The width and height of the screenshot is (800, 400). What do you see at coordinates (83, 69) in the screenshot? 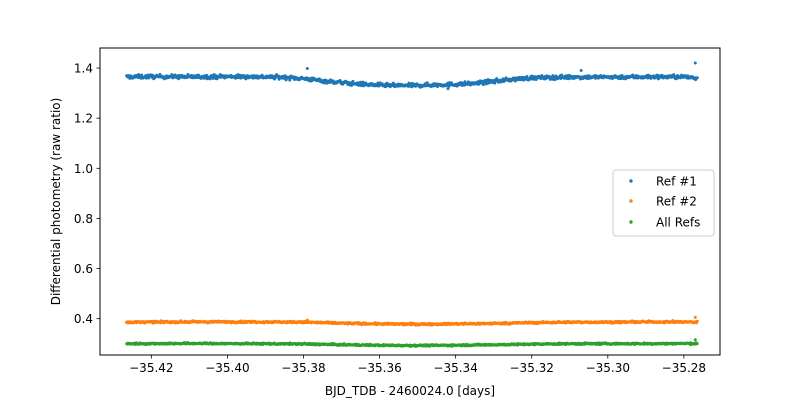
I see `y-tick-label: 1.4` at bounding box center [83, 69].